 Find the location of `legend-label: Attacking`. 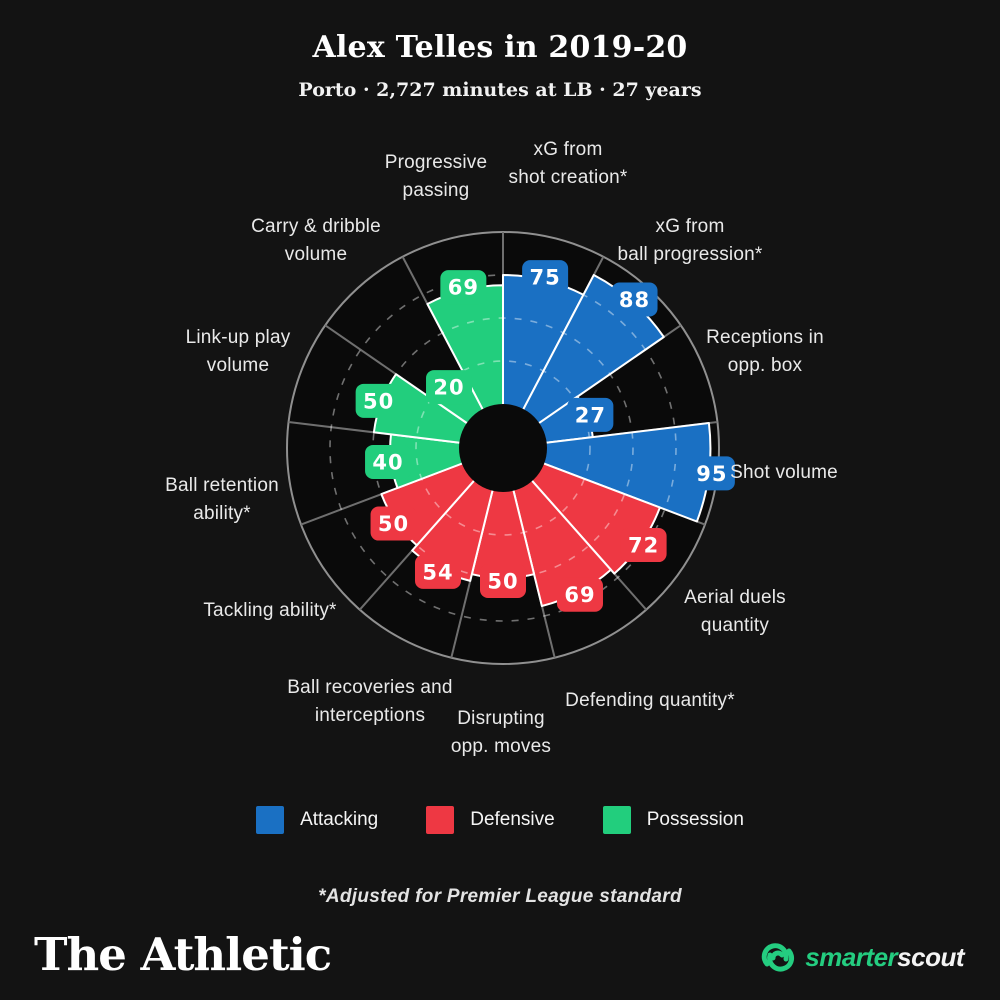

legend-label: Attacking is located at coordinates (339, 819).